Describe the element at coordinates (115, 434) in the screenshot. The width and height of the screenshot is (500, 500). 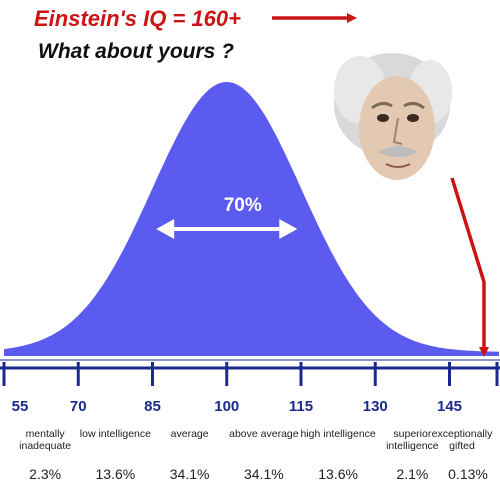
I see `band-label: low intelligence` at that location.